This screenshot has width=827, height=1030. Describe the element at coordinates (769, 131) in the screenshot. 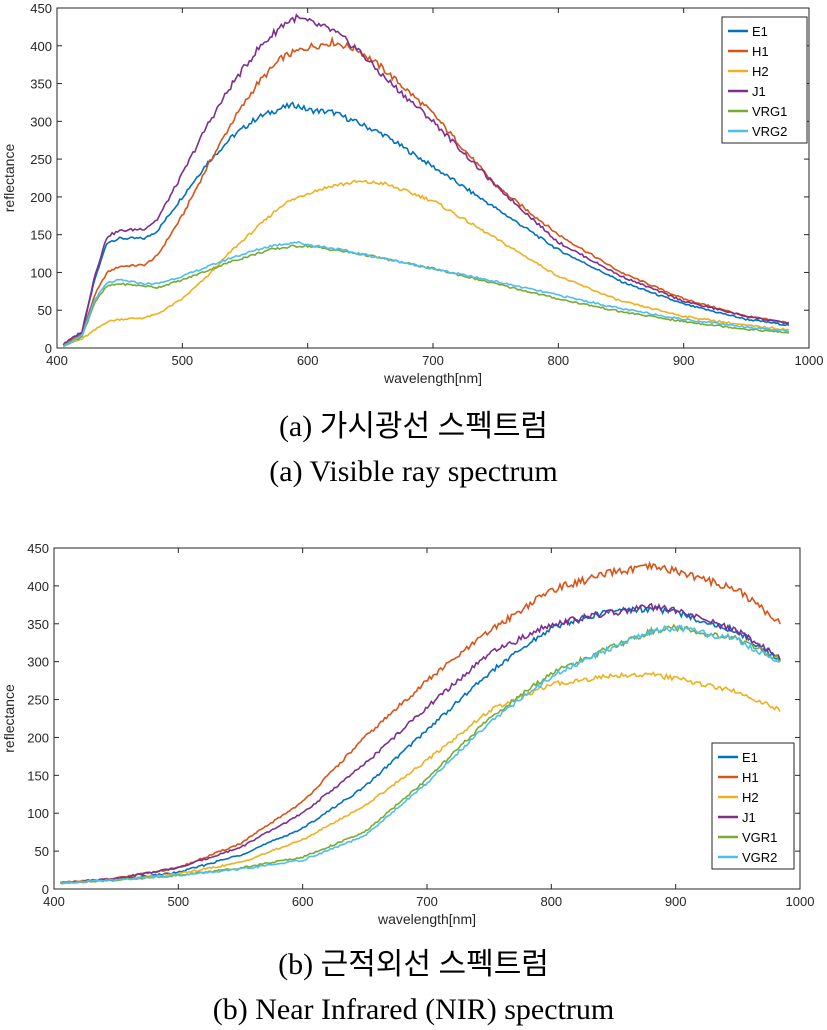

I see `legend-label-vrg2: VRG2` at that location.